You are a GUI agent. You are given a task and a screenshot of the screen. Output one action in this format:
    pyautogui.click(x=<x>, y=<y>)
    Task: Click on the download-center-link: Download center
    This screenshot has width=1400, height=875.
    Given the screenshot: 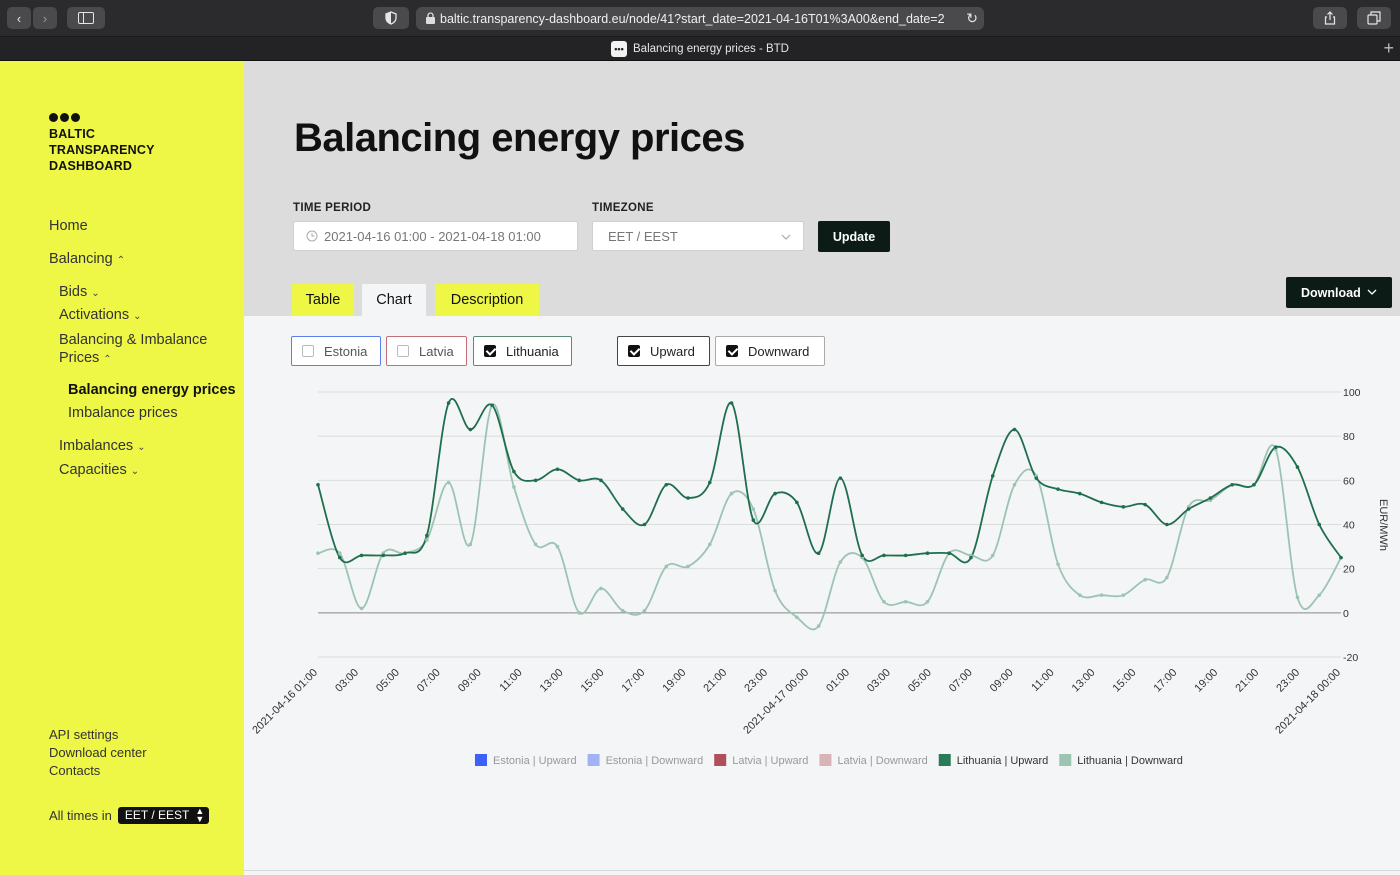 What is the action you would take?
    pyautogui.click(x=98, y=752)
    